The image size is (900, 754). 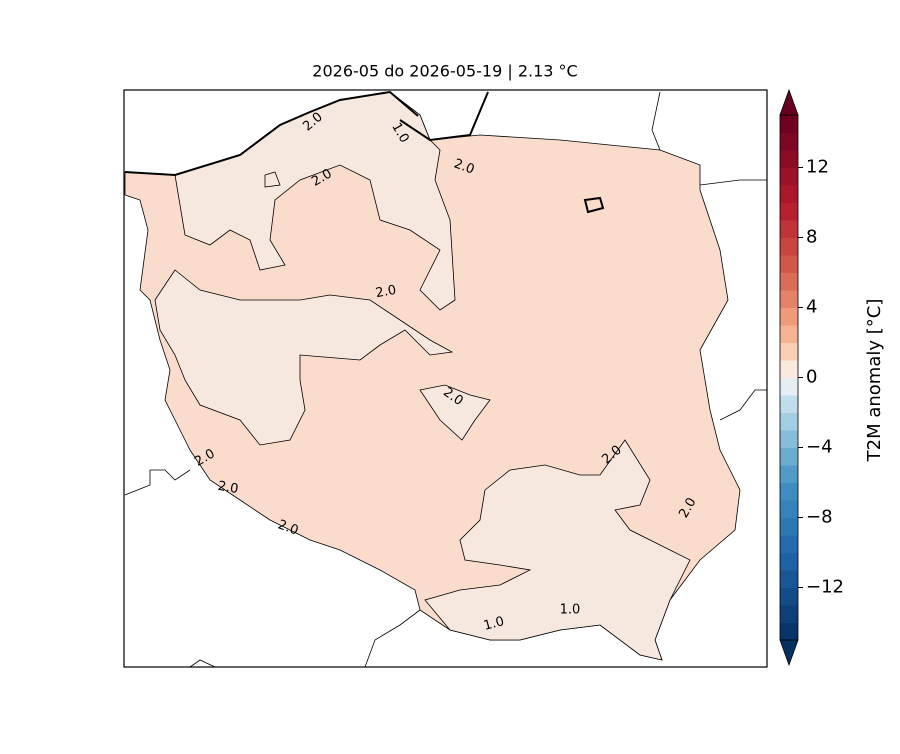 What do you see at coordinates (811, 307) in the screenshot?
I see `colorbar-tick-label: 4` at bounding box center [811, 307].